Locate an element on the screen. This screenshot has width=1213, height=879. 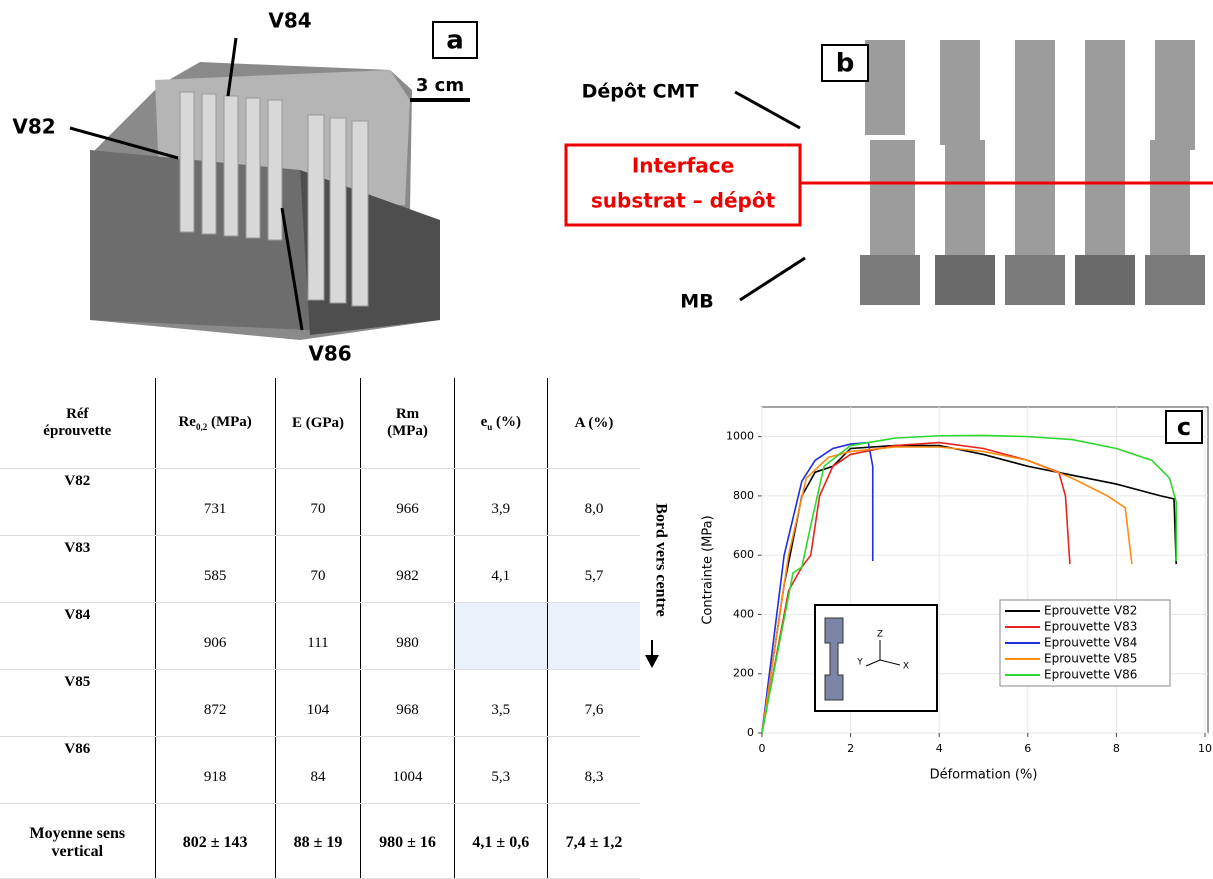
x-axis-label: Déformation (%) is located at coordinates (984, 775).